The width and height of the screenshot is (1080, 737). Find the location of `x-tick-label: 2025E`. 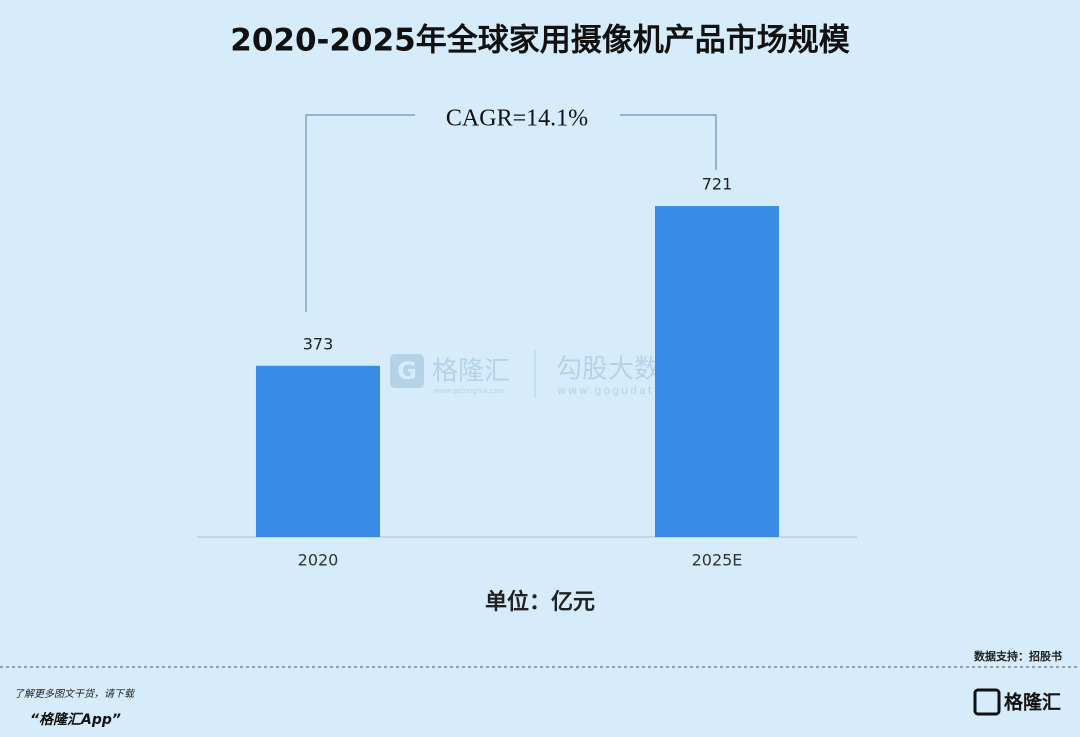

x-tick-label: 2025E is located at coordinates (717, 560).